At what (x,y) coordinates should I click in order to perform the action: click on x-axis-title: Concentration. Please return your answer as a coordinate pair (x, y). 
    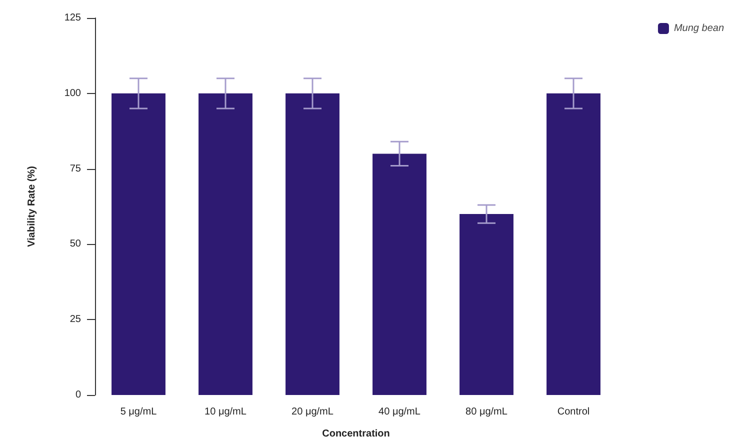
    Looking at the image, I should click on (356, 434).